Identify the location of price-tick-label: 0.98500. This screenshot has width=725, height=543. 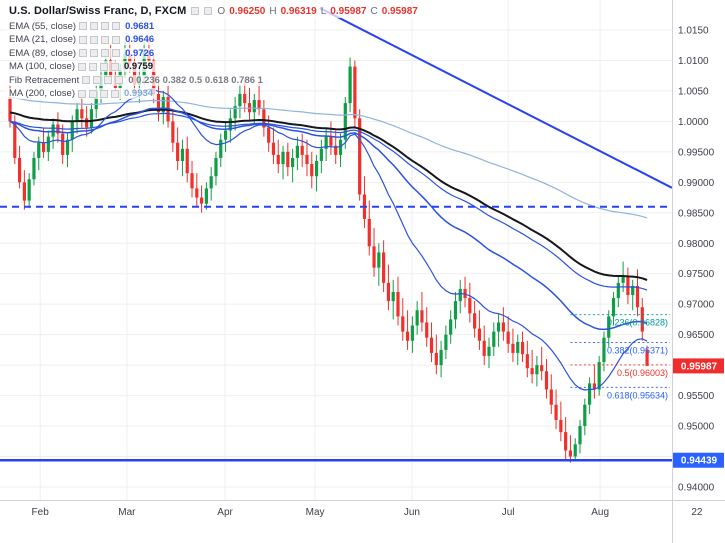
(696, 213).